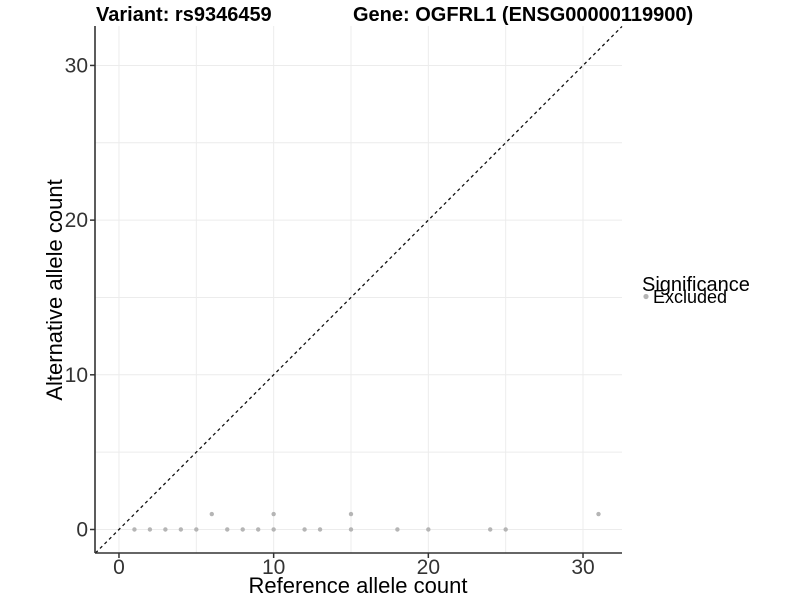 The width and height of the screenshot is (800, 600). I want to click on data-points, so click(366, 521).